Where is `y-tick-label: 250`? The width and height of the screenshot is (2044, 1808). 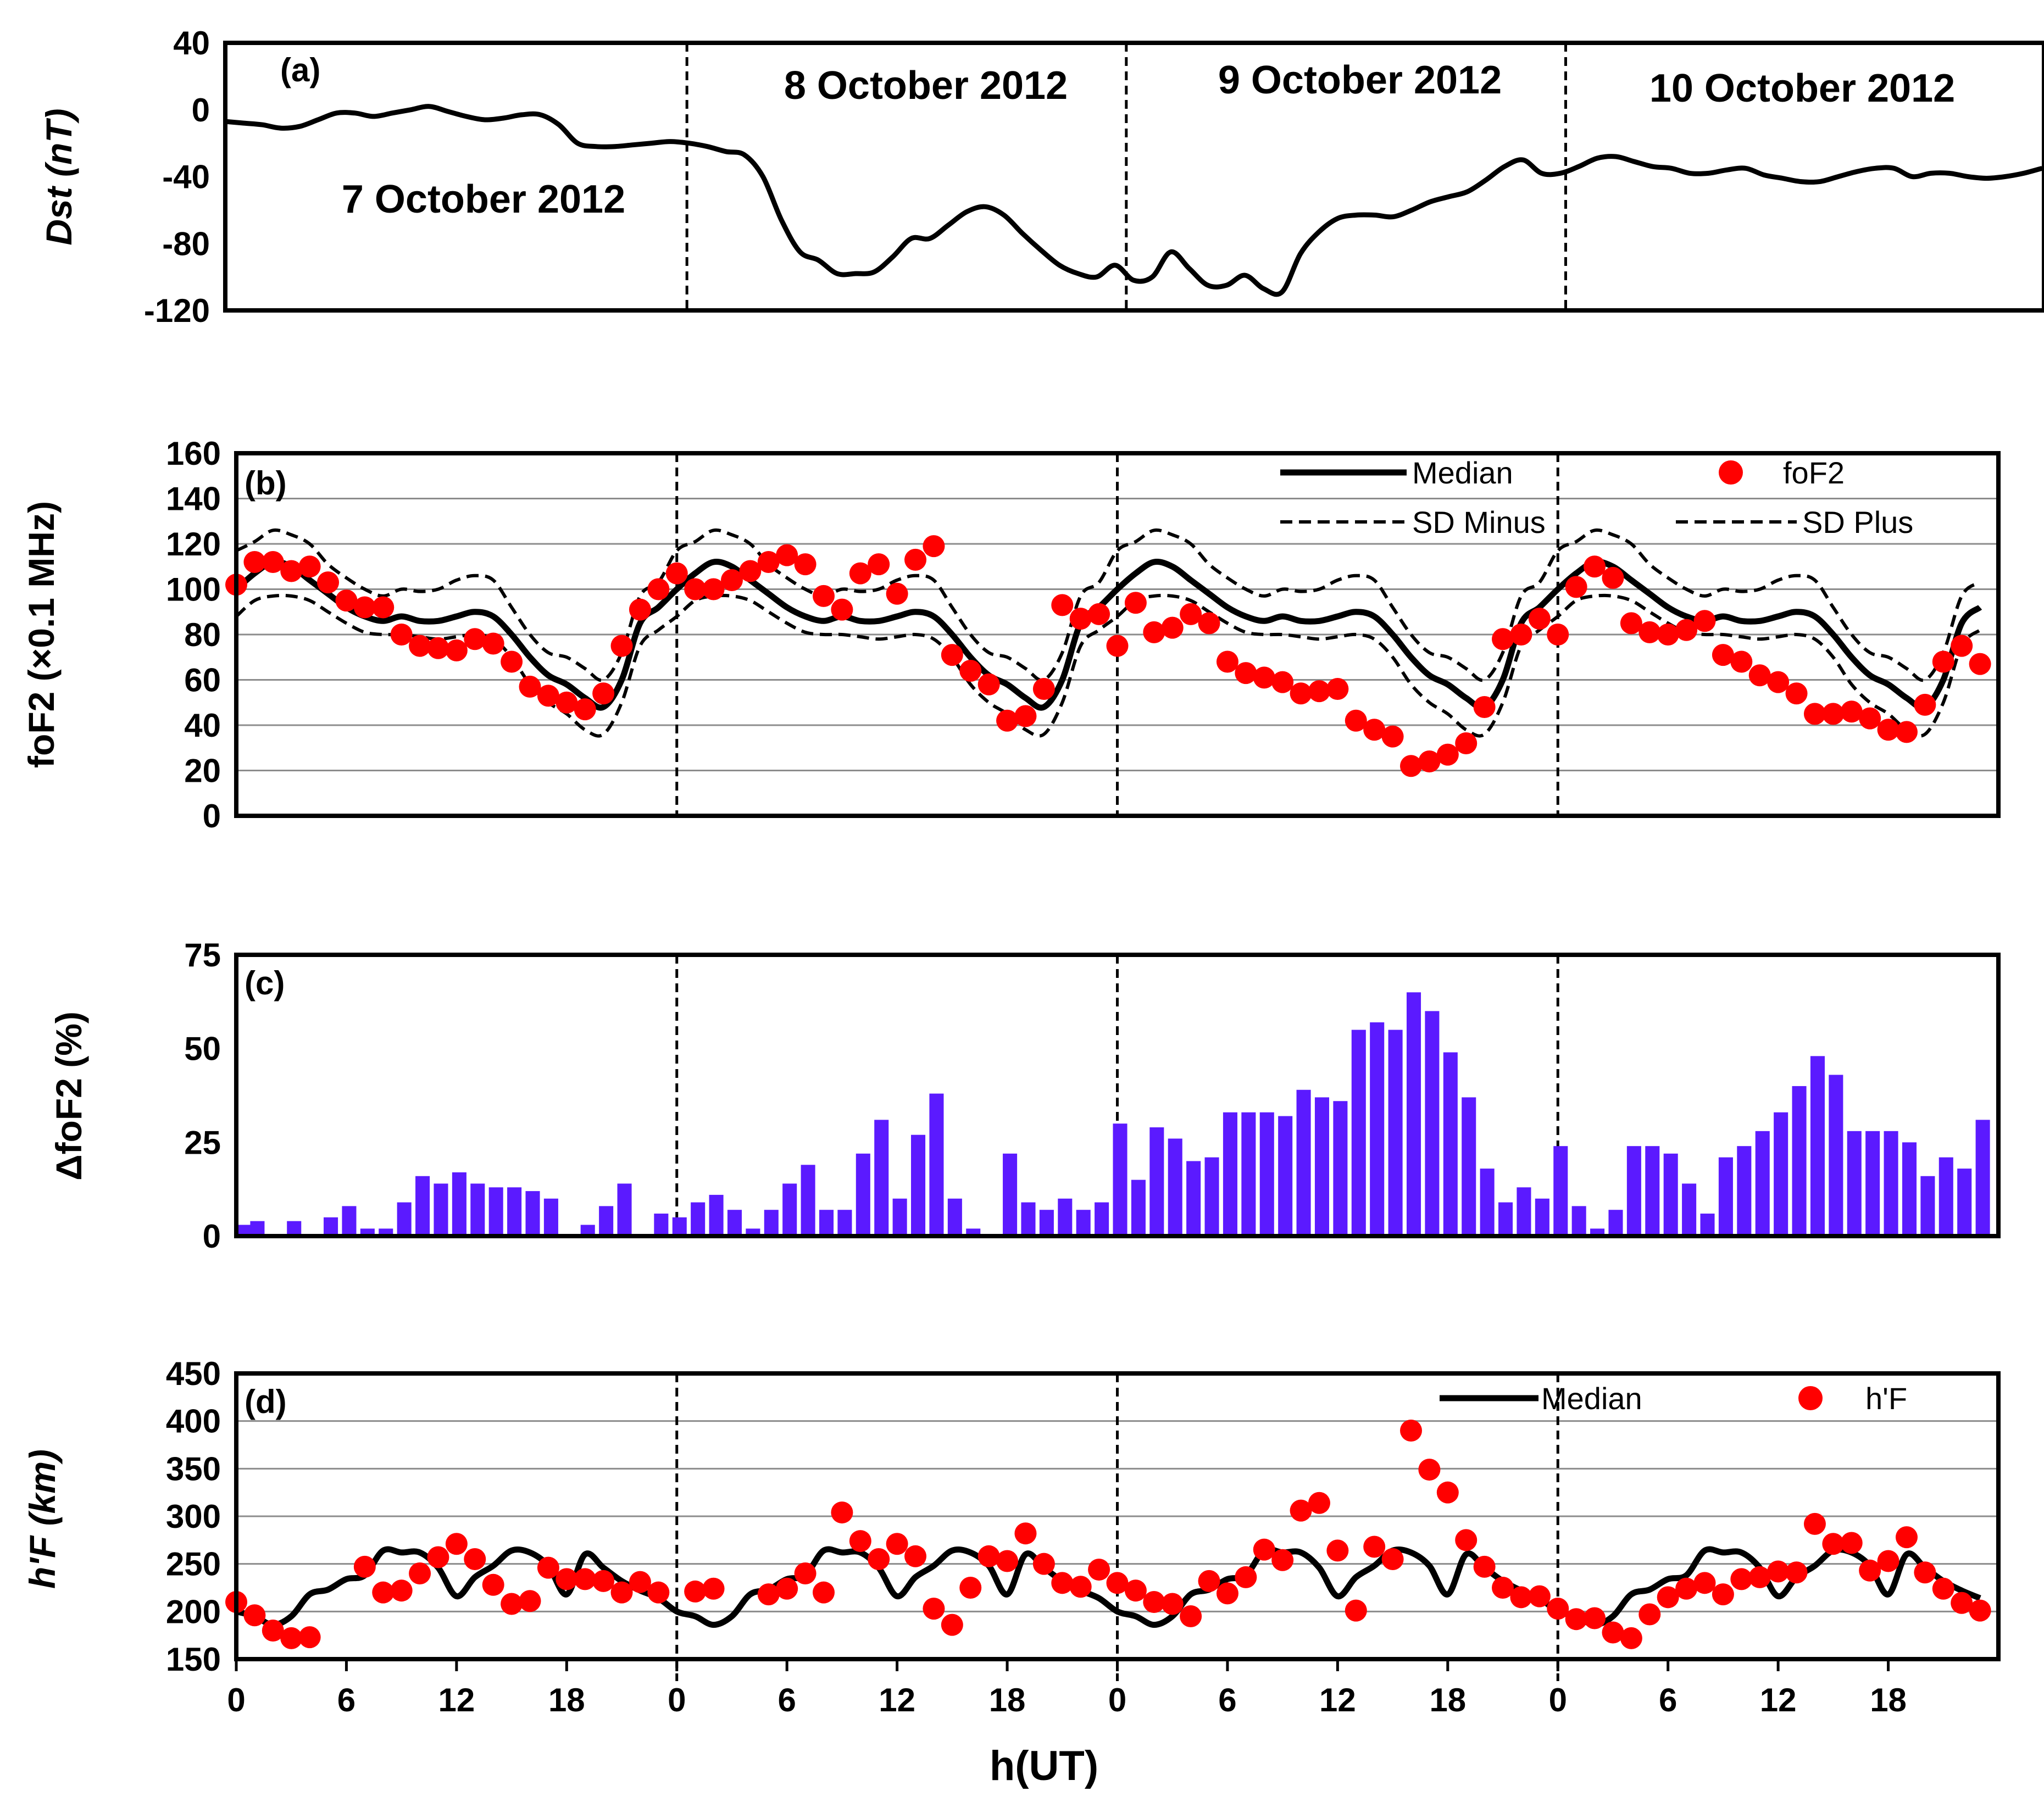 y-tick-label: 250 is located at coordinates (193, 1564).